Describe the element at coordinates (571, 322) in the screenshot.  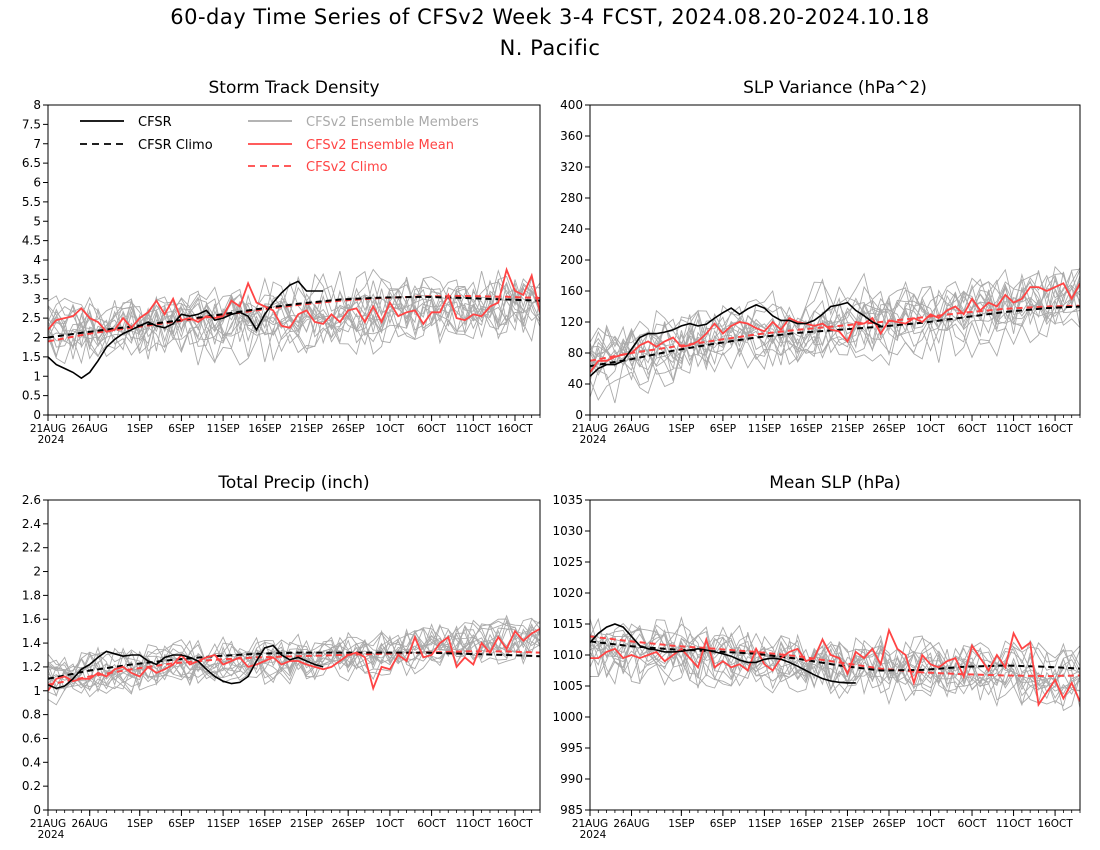
I see `y-tick-label: 120` at that location.